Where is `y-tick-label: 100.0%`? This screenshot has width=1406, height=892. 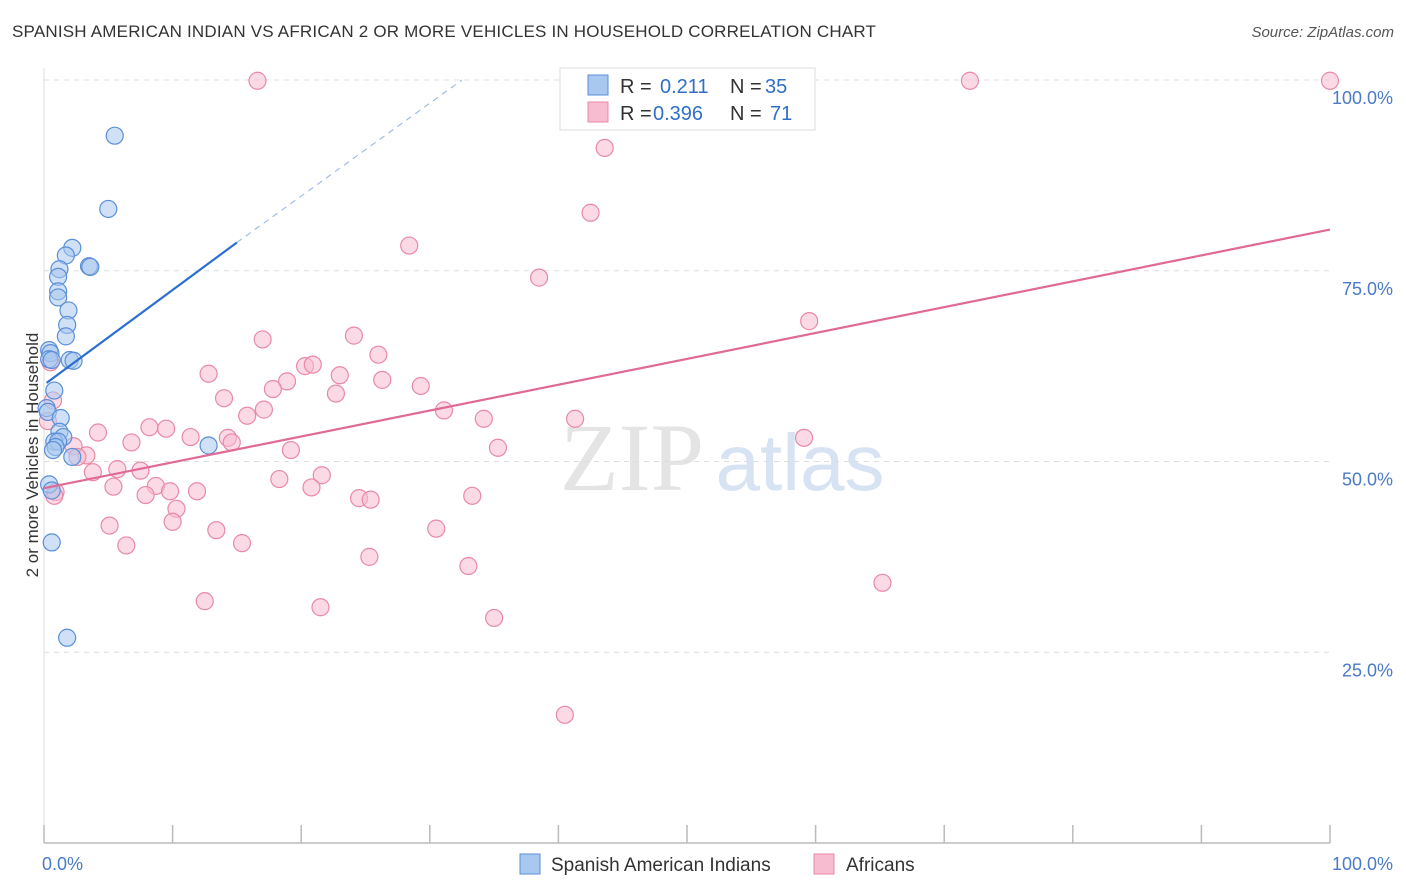 y-tick-label: 100.0% is located at coordinates (1362, 98).